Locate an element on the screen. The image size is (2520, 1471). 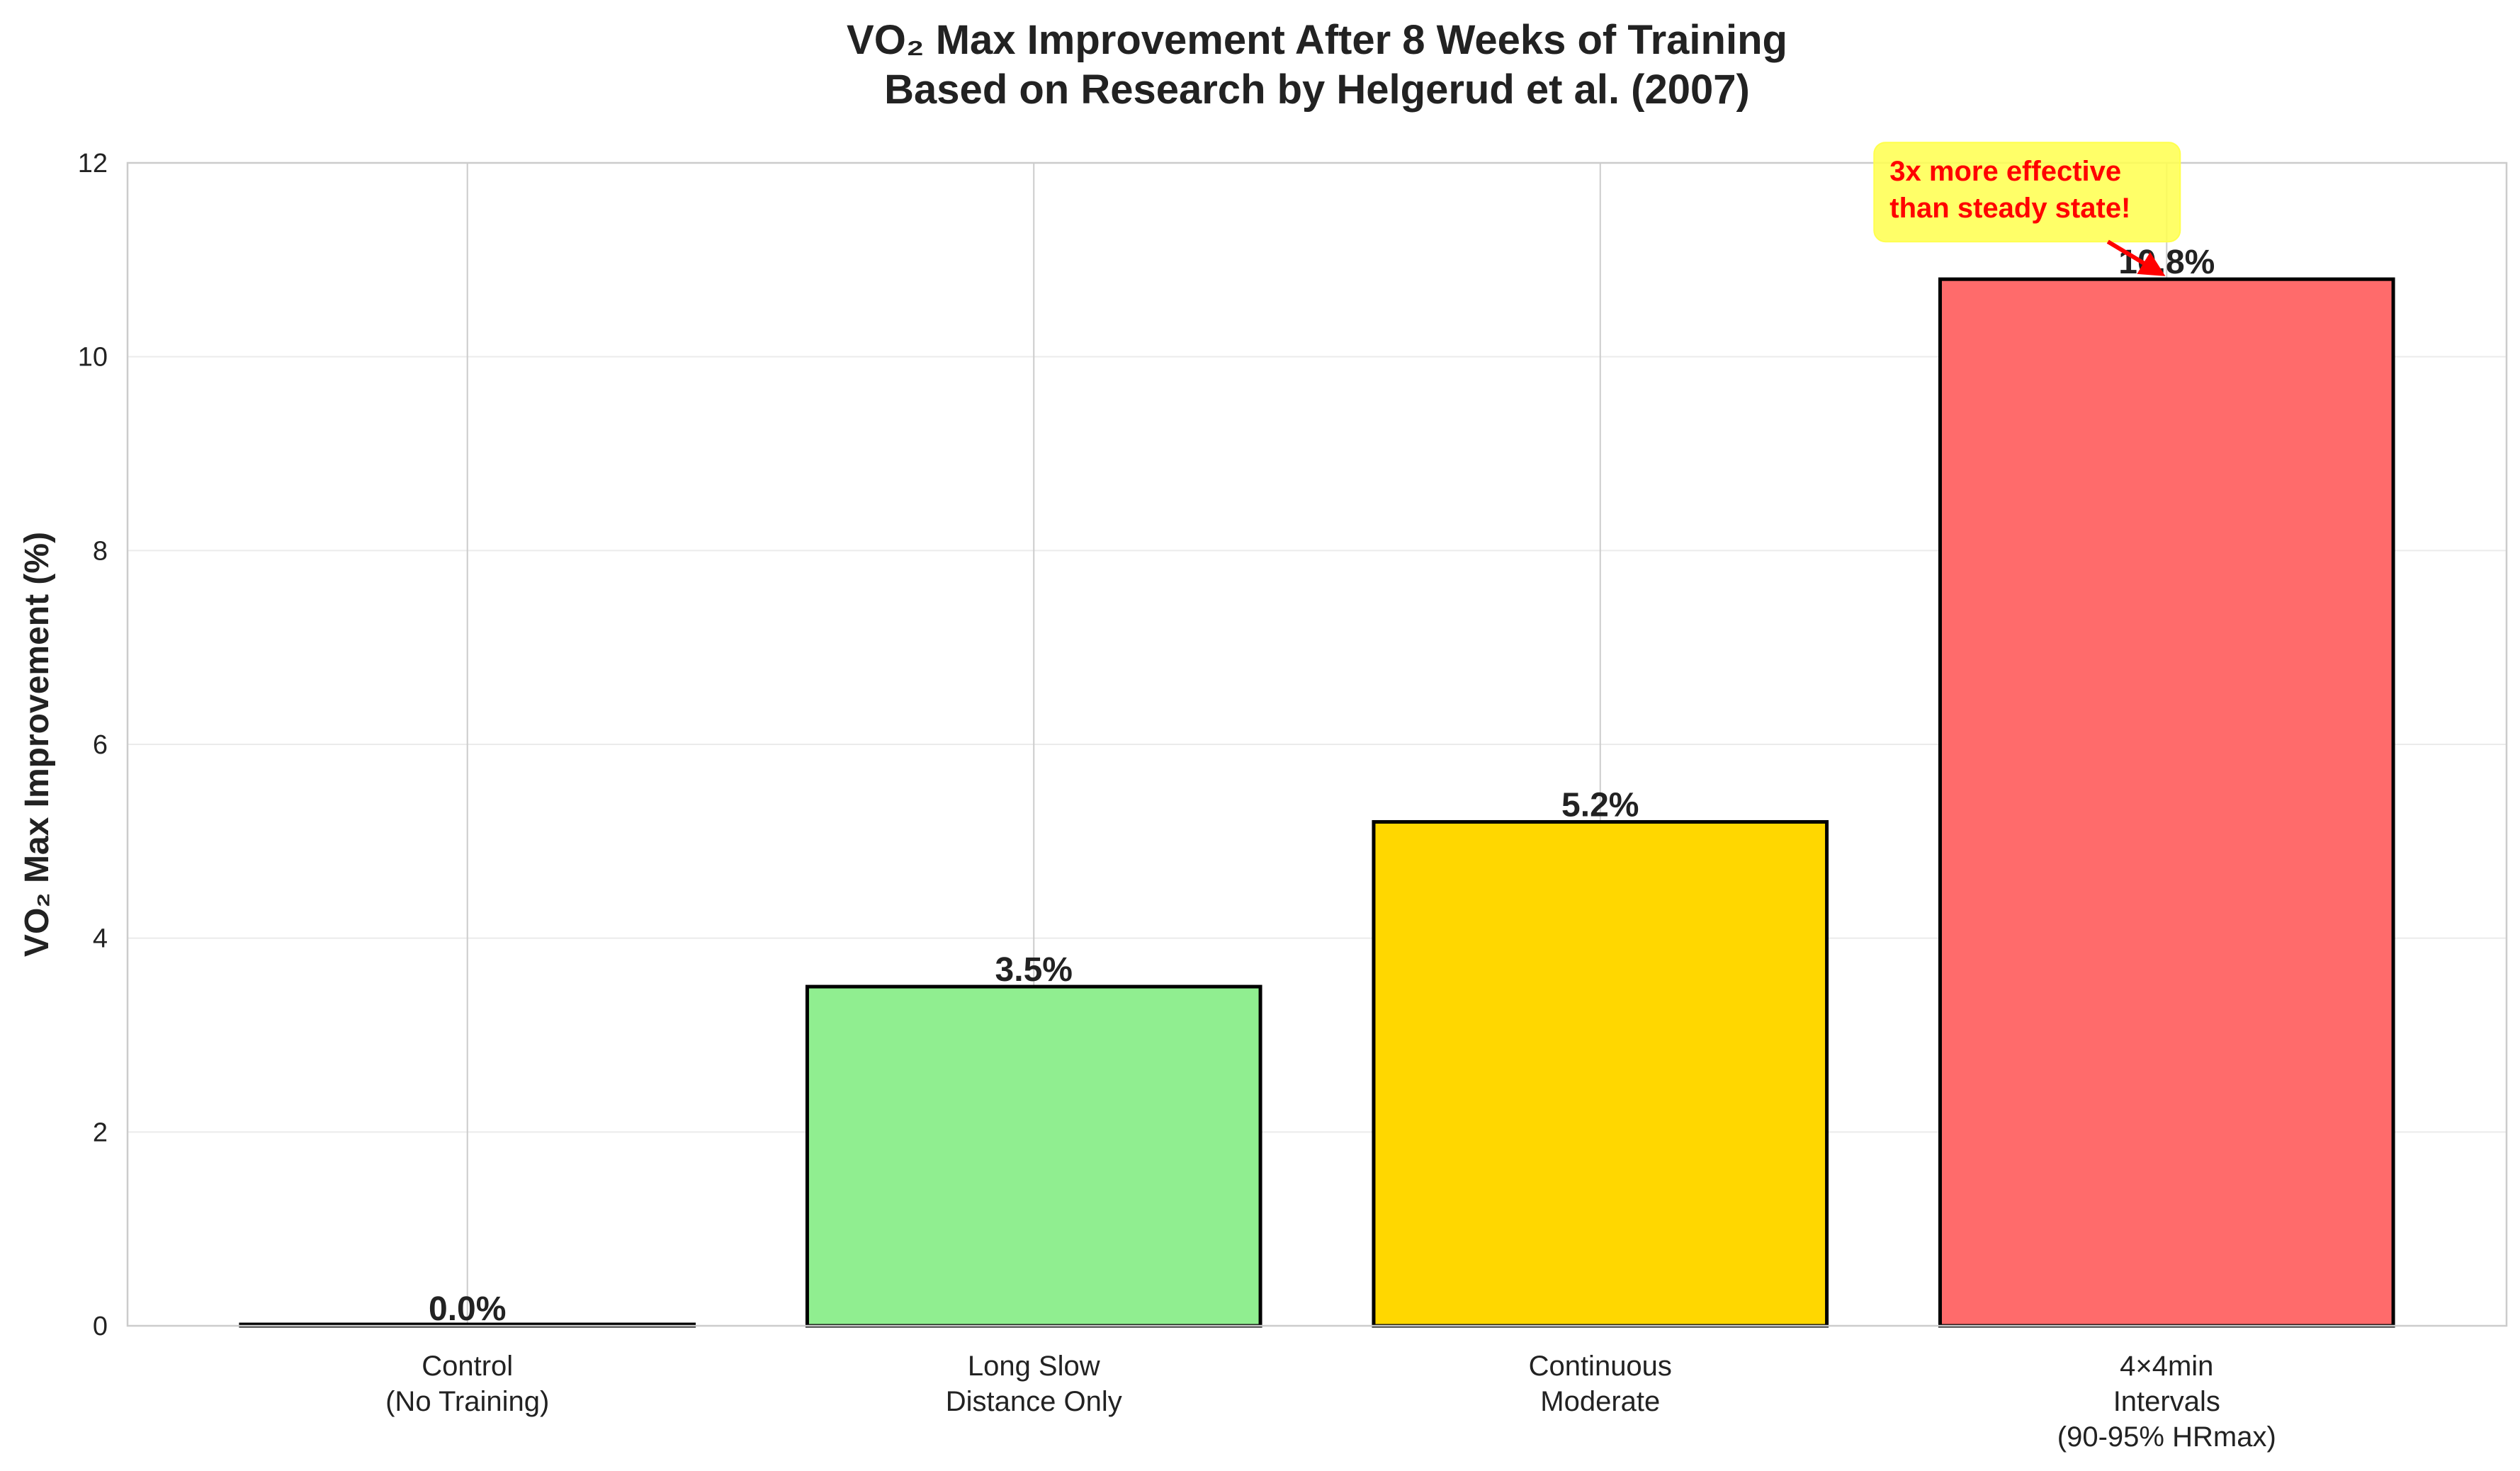
x-tick-label: Continuous Moderate is located at coordinates (1600, 1384).